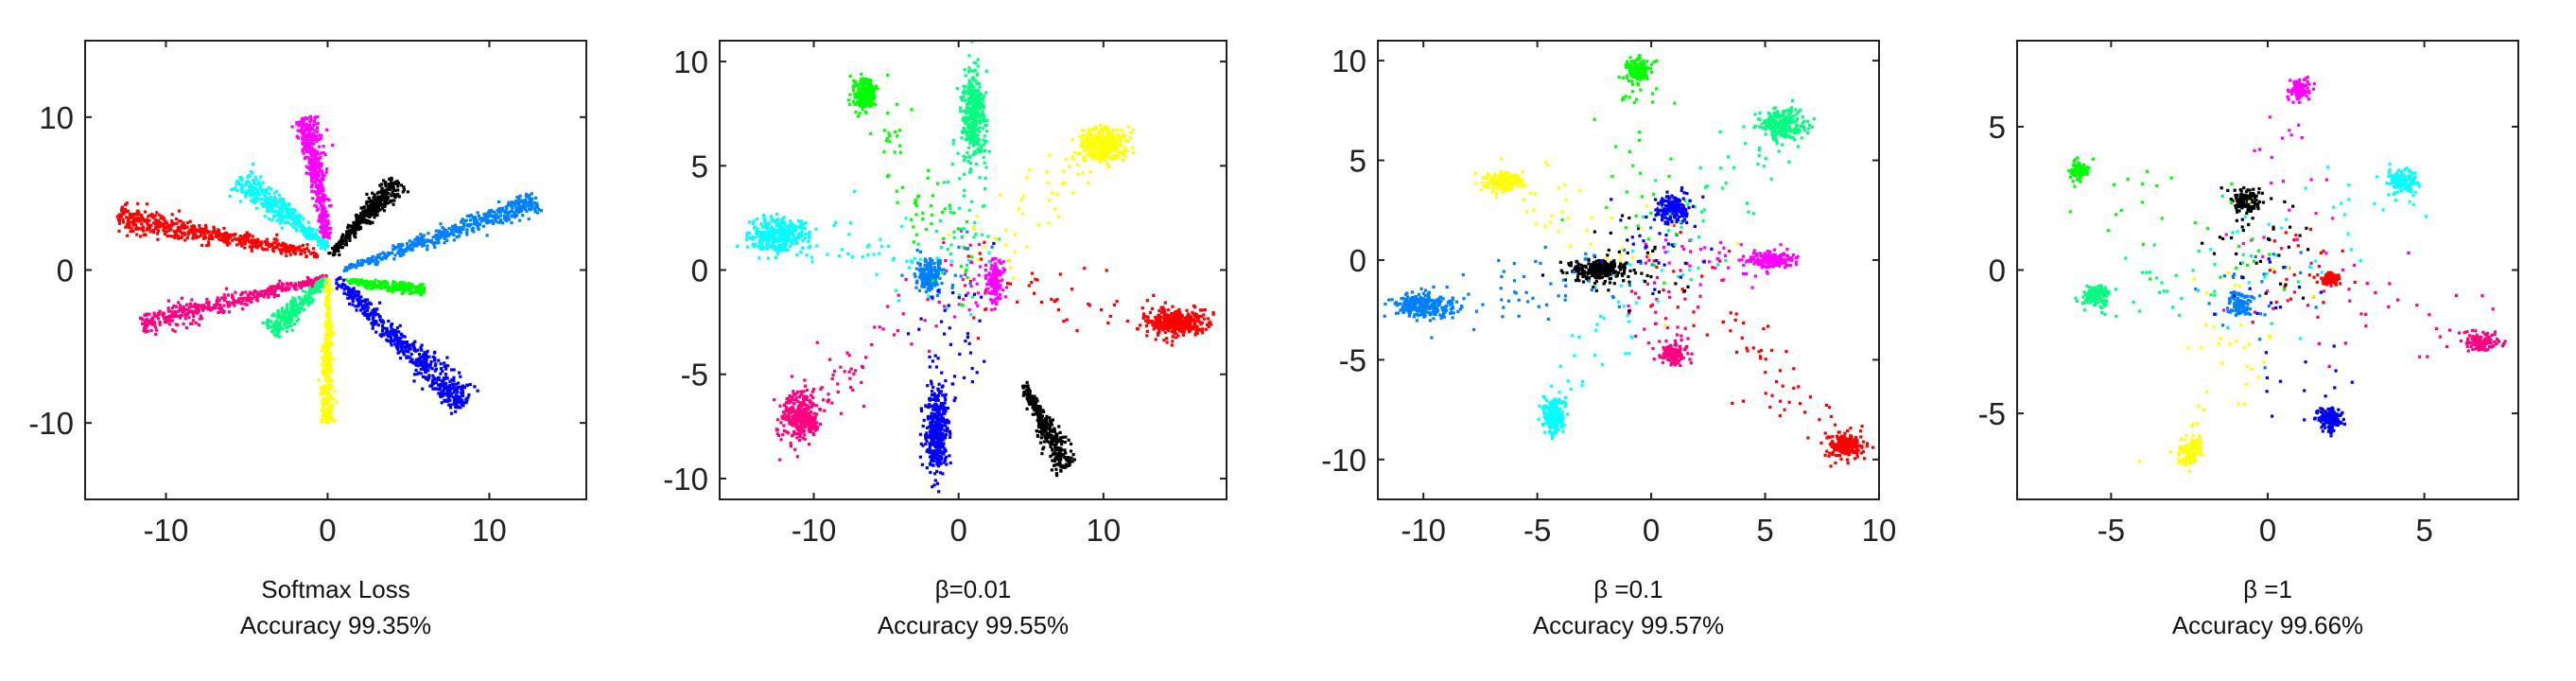  What do you see at coordinates (1628, 625) in the screenshot?
I see `caption-accuracy: Accuracy 99.57%` at bounding box center [1628, 625].